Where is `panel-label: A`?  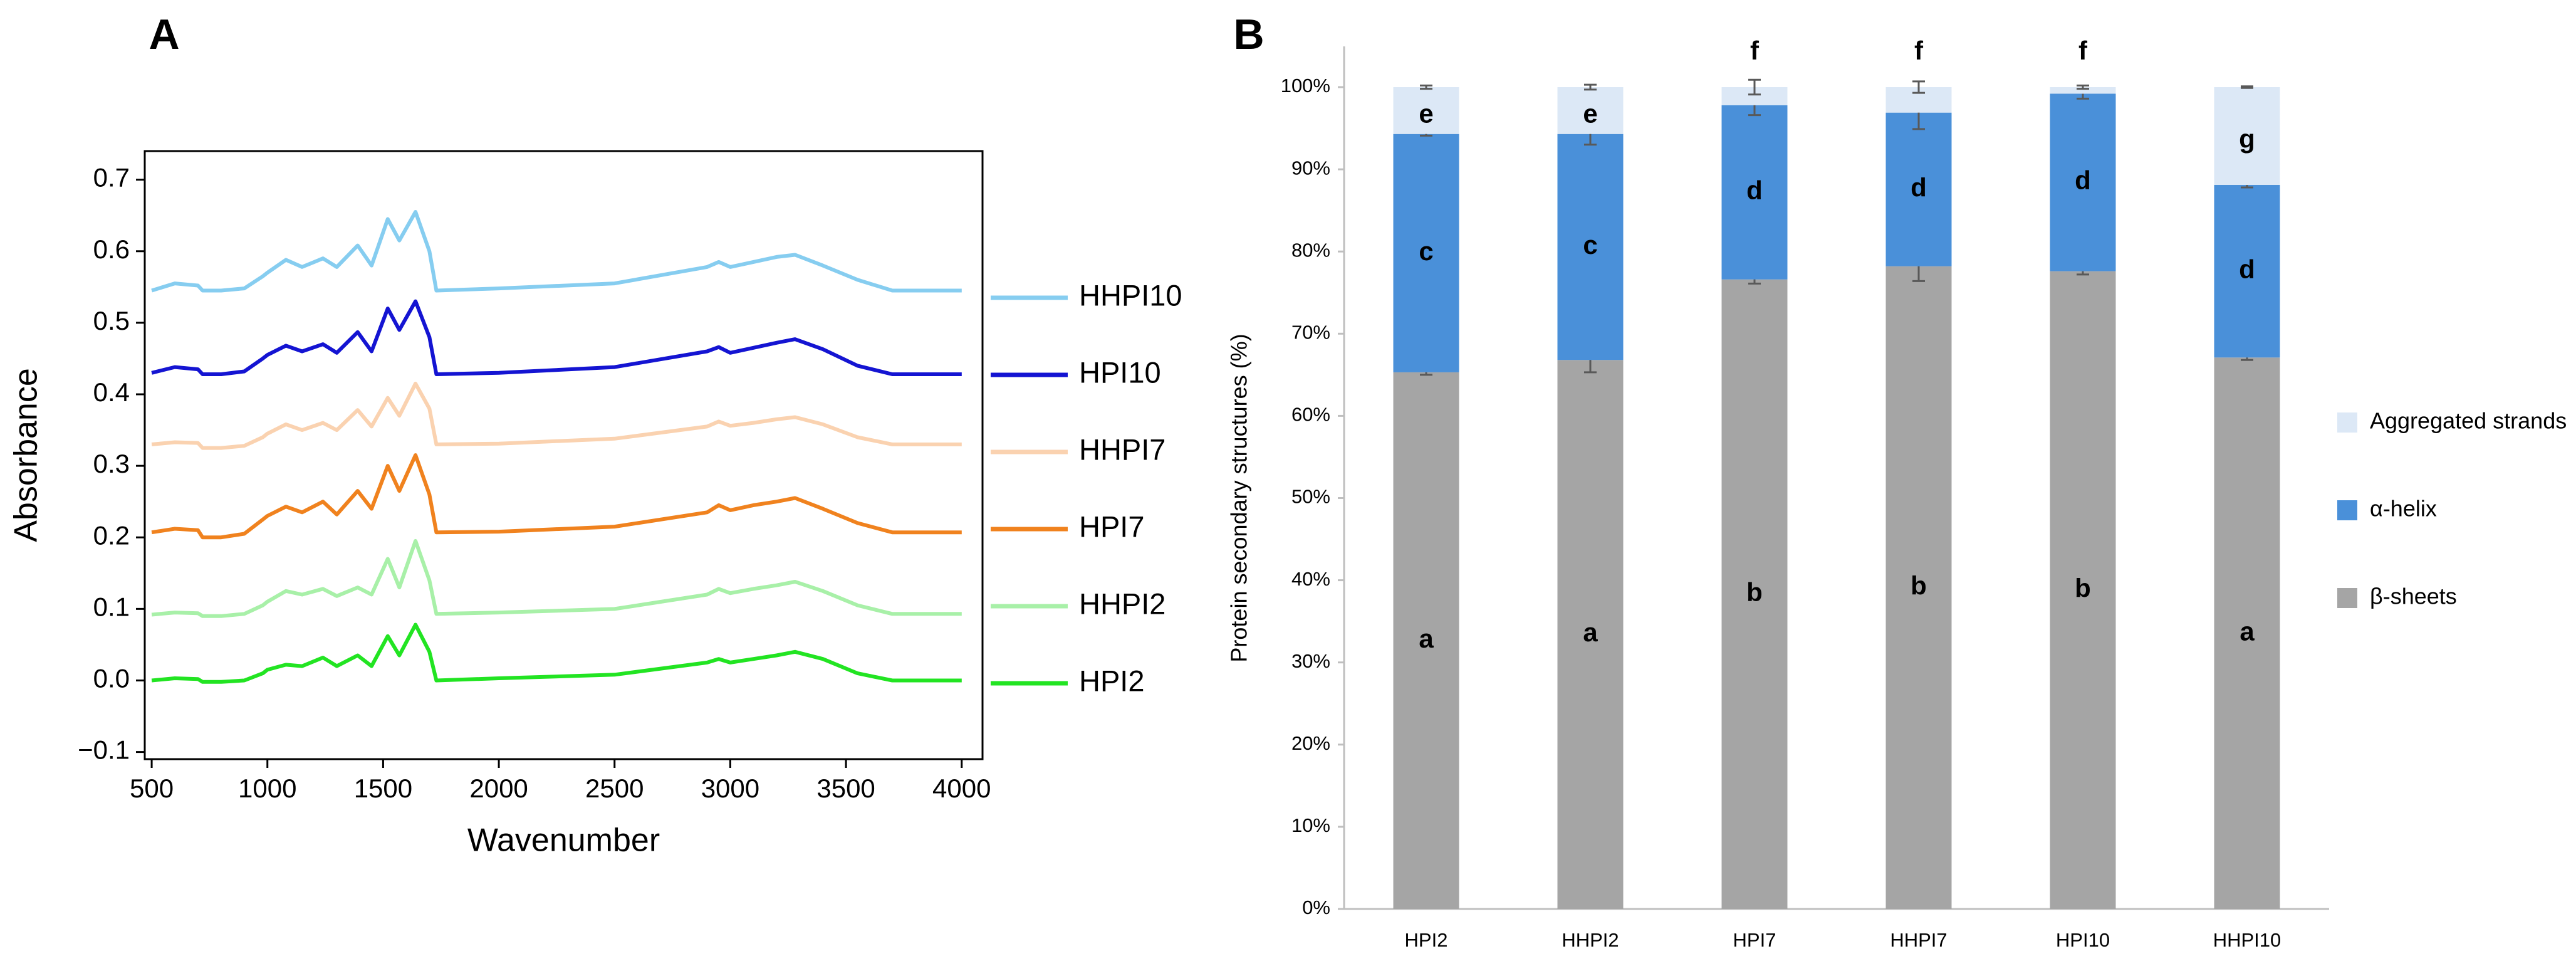
panel-label: A is located at coordinates (164, 34).